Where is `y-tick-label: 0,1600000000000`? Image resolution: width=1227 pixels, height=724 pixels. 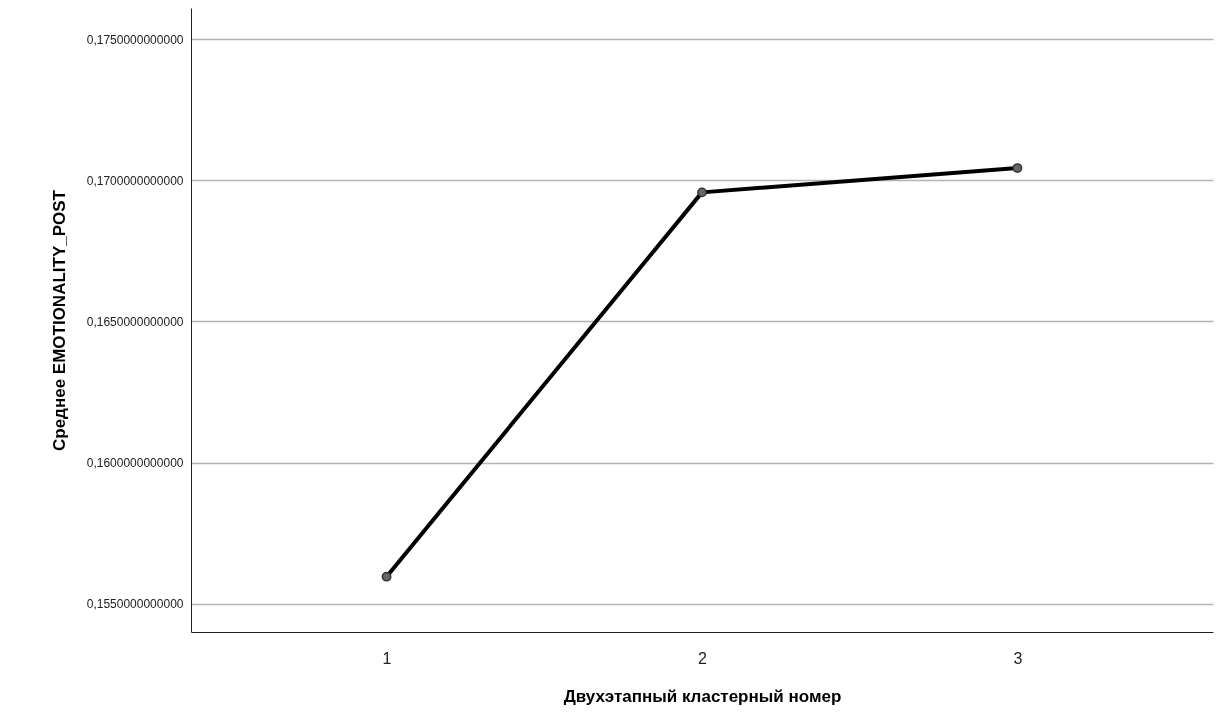
y-tick-label: 0,1600000000000 is located at coordinates (135, 463).